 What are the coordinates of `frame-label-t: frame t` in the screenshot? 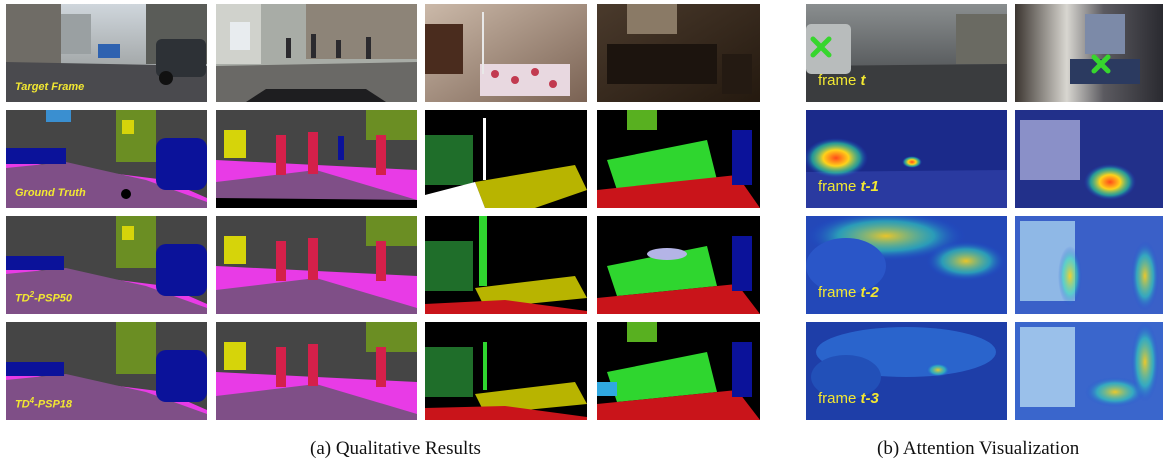 It's located at (842, 80).